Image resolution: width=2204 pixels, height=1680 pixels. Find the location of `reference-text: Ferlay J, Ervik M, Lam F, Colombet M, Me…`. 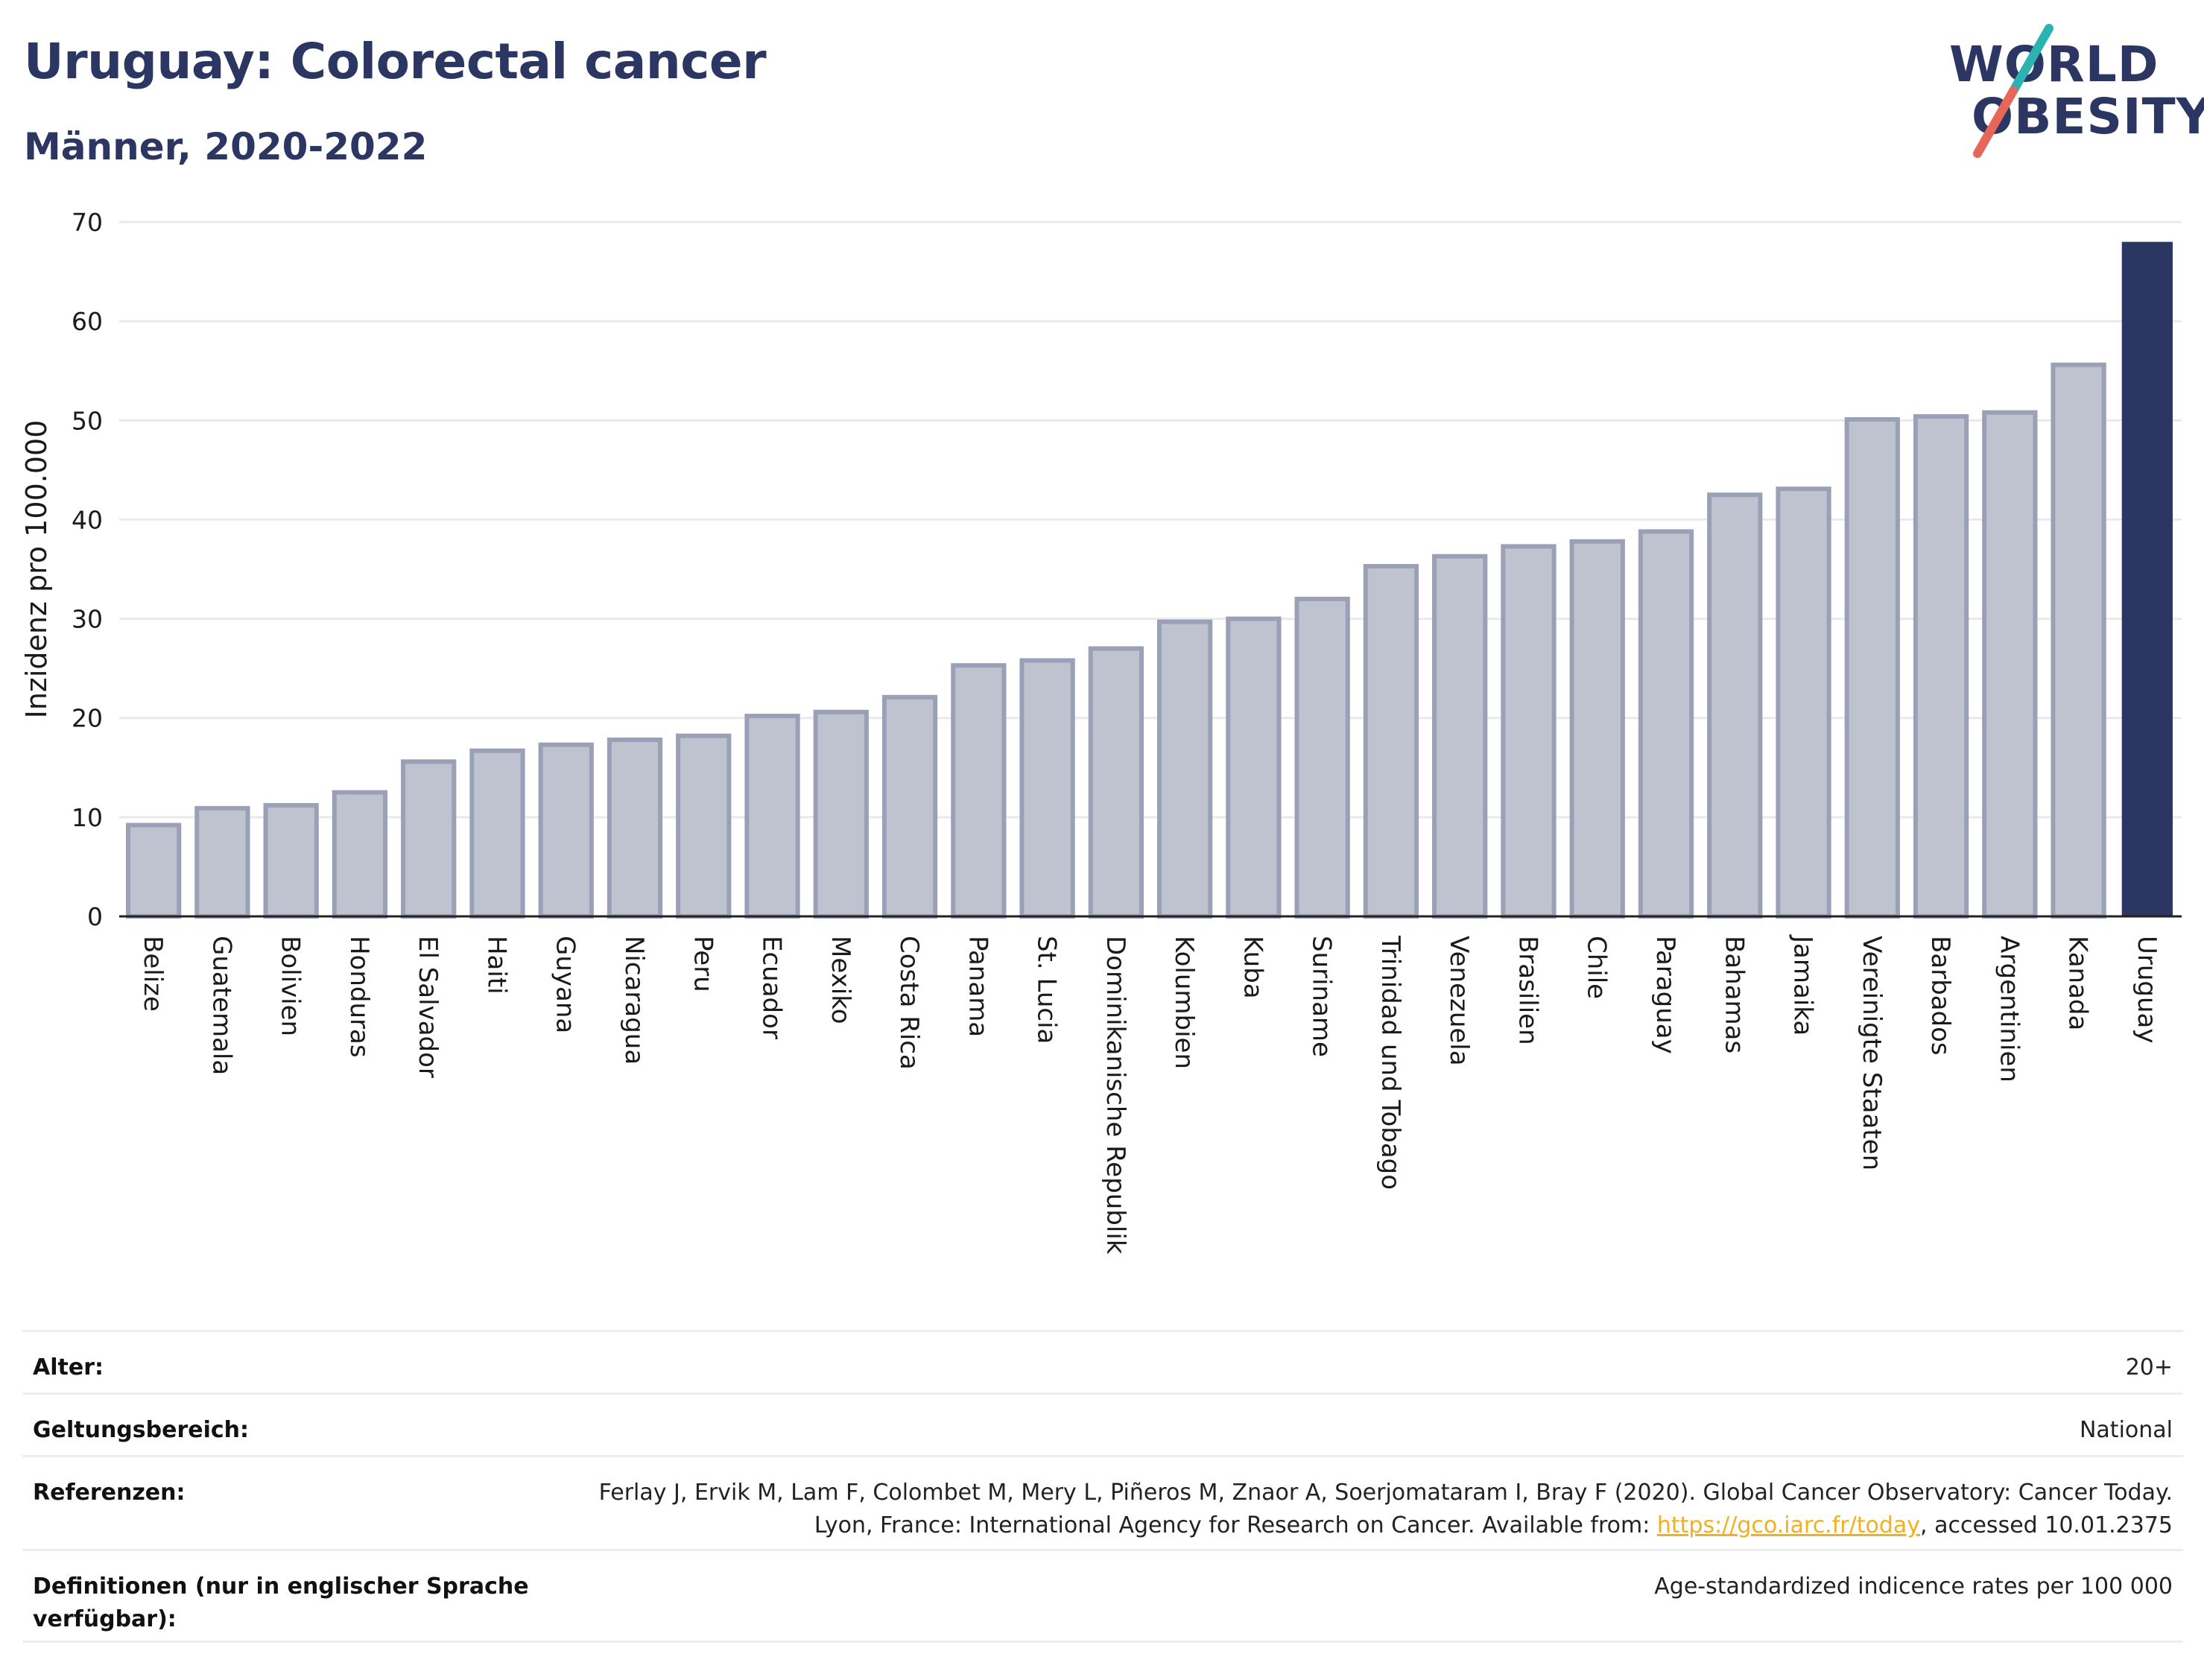

reference-text: Ferlay J, Ervik M, Lam F, Colombet M, Me… is located at coordinates (1385, 1509).